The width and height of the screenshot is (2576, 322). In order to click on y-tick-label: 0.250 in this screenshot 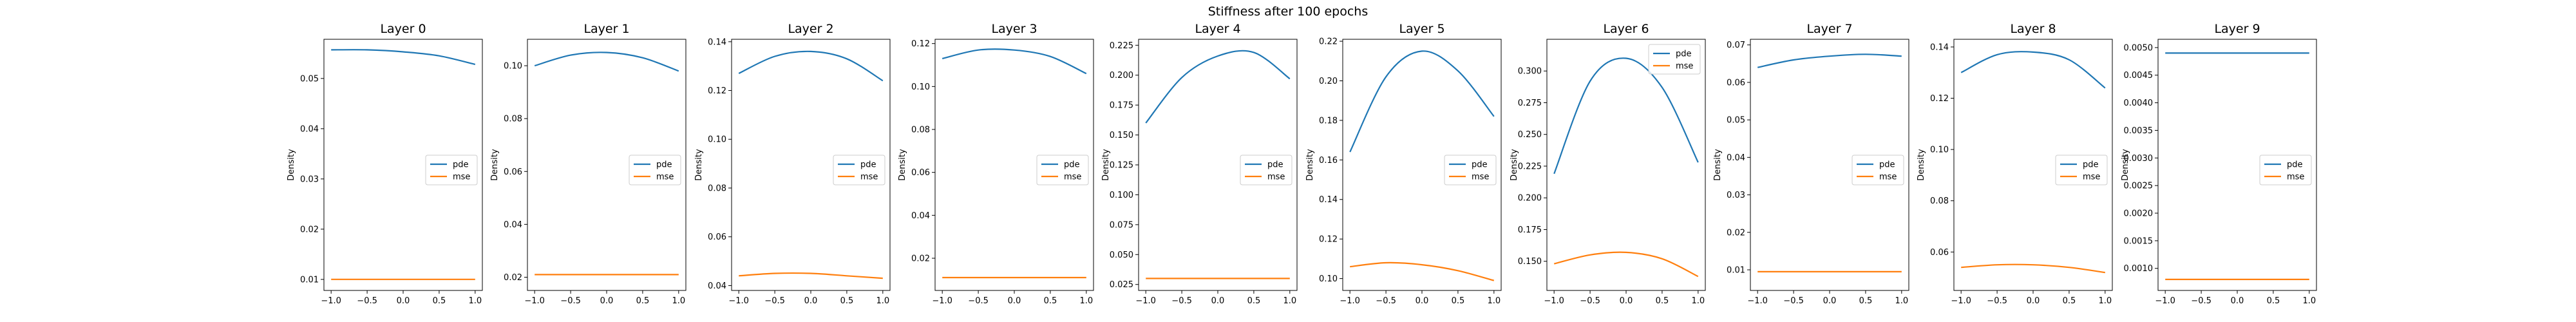, I will do `click(1530, 135)`.